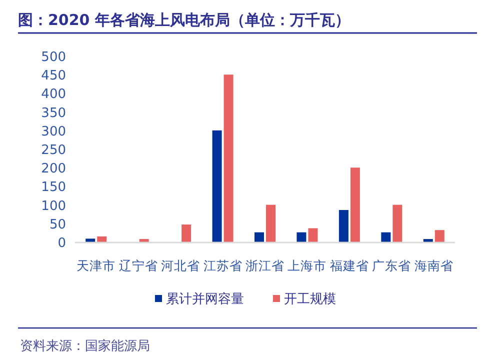 The image size is (500, 362). I want to click on y-tick-label: 0, so click(62, 243).